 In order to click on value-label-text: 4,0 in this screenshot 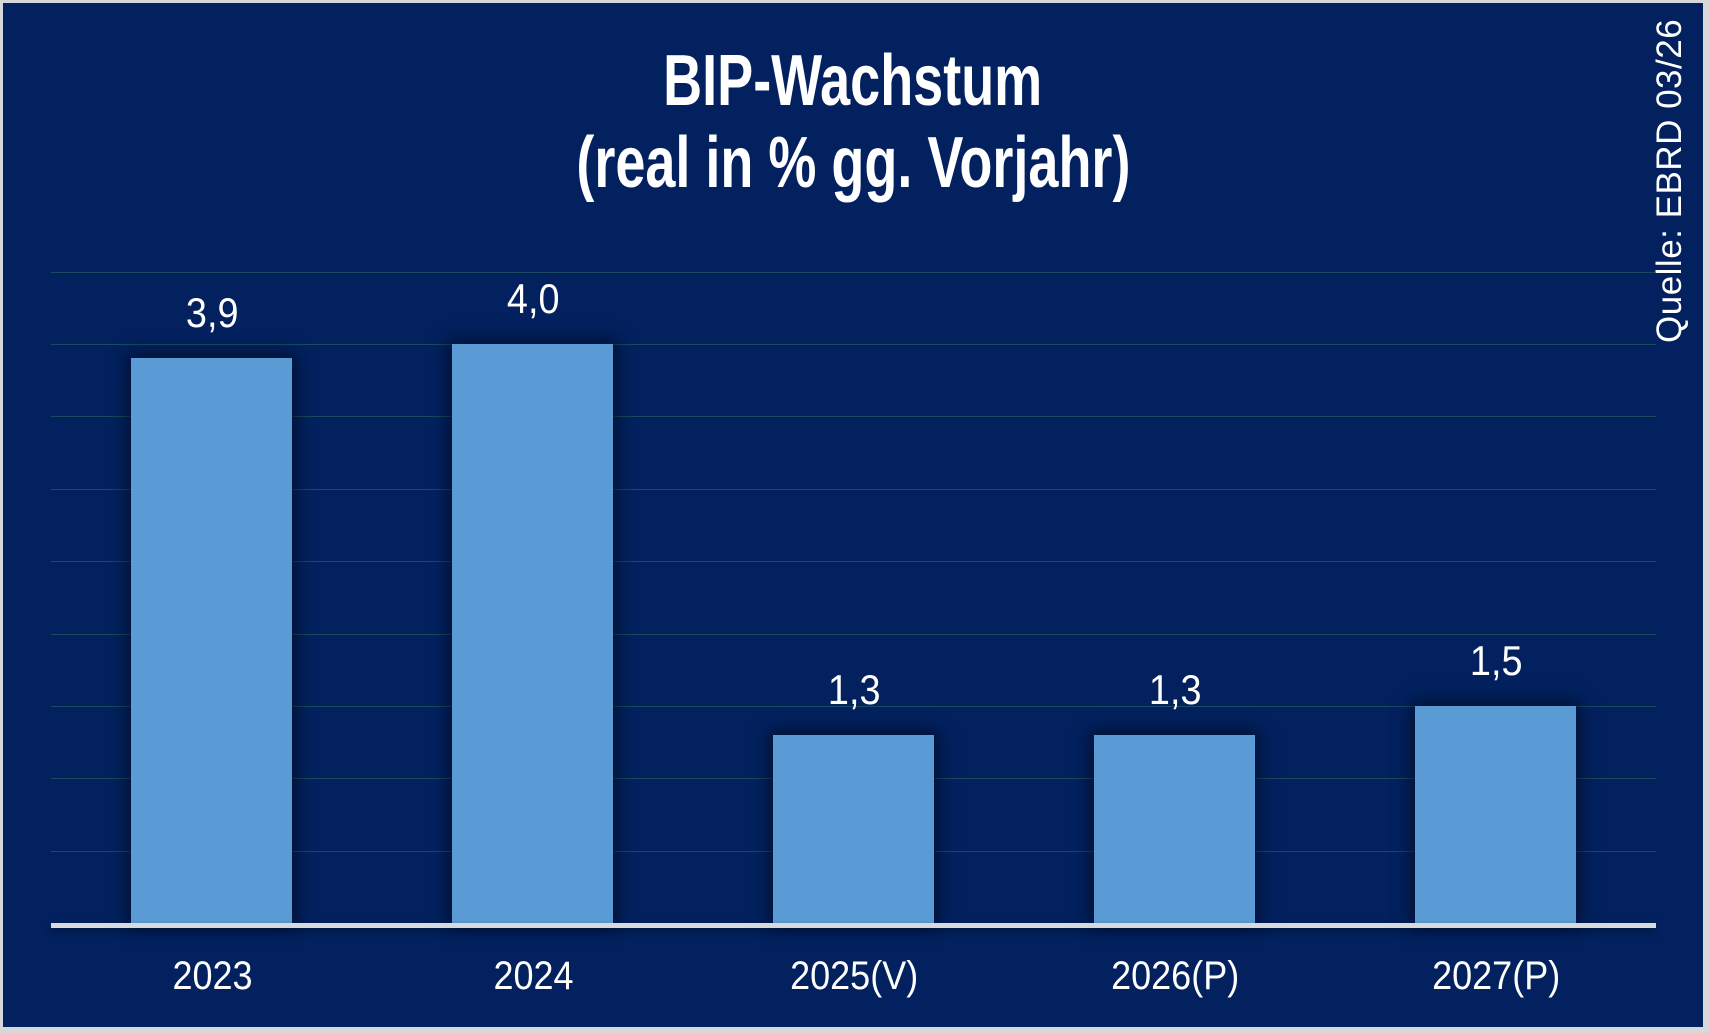, I will do `click(533, 298)`.